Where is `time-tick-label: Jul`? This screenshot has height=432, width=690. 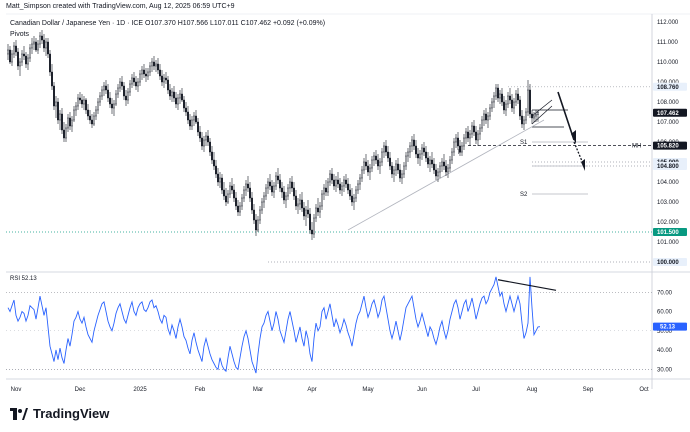
time-tick-label: Jul is located at coordinates (476, 390).